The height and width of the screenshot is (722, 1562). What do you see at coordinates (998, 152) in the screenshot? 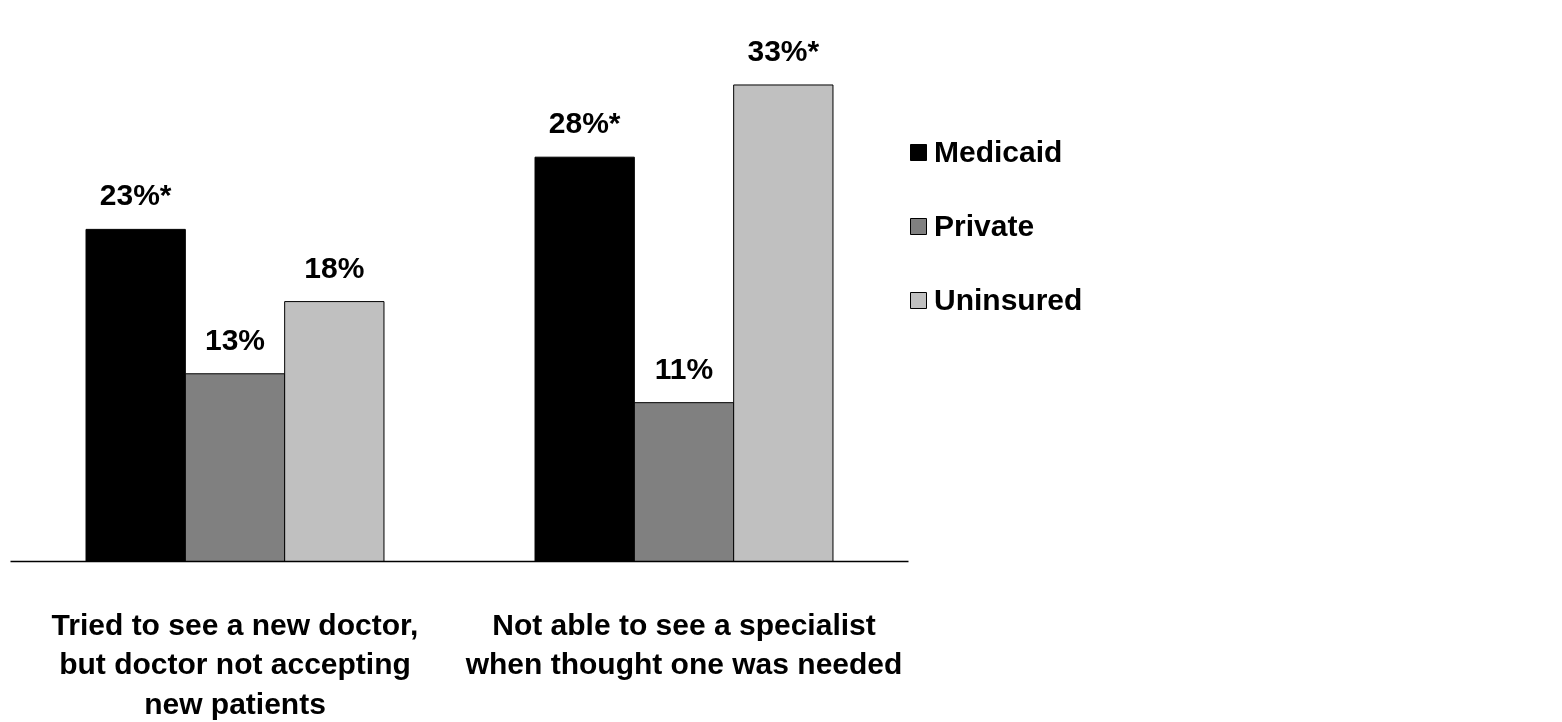
I see `legend-label: Medicaid` at bounding box center [998, 152].